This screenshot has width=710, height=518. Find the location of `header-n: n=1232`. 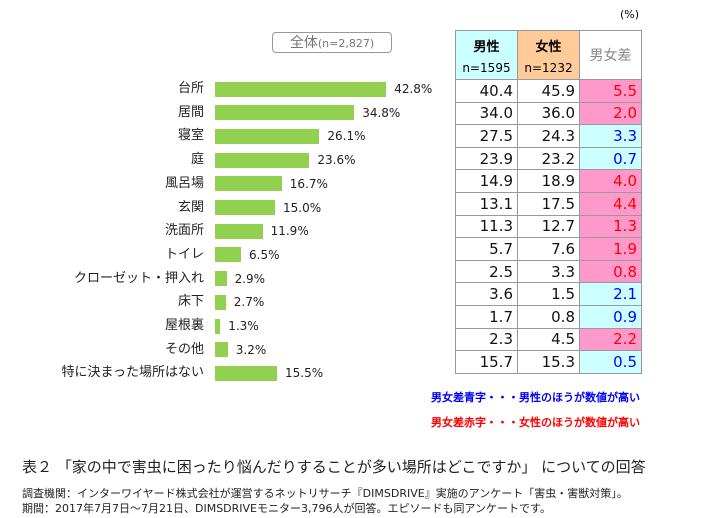

header-n: n=1232 is located at coordinates (548, 67).